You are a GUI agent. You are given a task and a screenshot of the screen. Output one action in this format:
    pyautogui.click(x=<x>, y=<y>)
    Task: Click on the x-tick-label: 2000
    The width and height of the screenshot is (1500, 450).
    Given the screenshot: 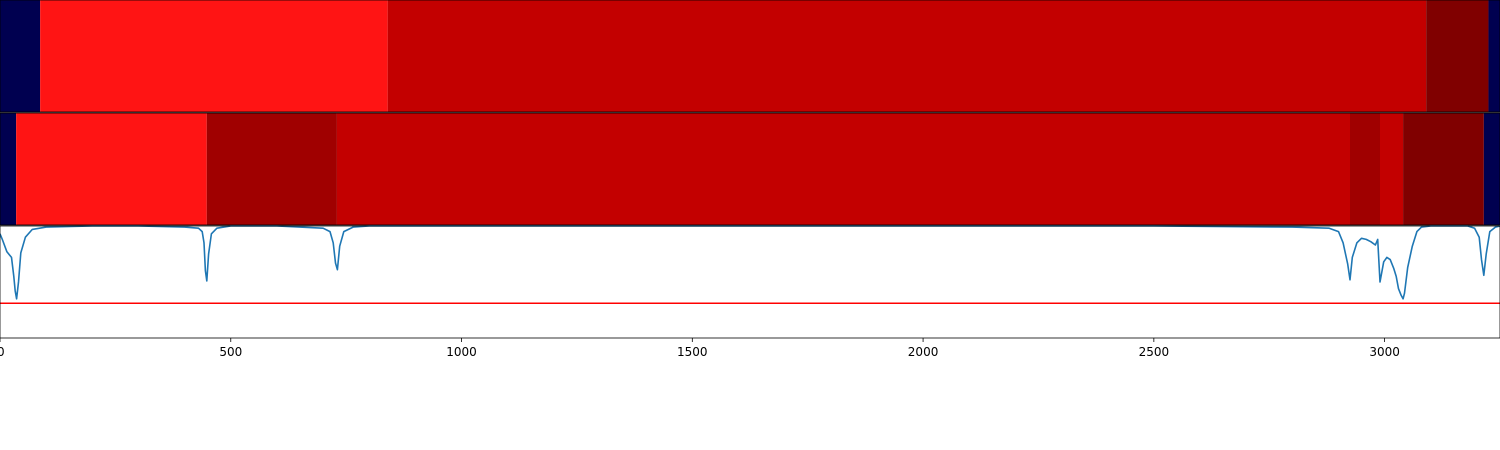 What is the action you would take?
    pyautogui.click(x=923, y=352)
    